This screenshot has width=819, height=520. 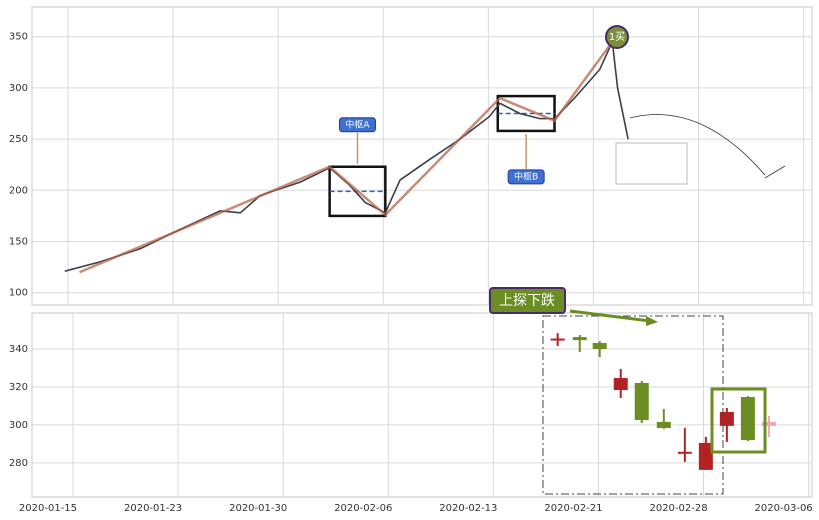 What do you see at coordinates (18, 293) in the screenshot?
I see `y-tick-label: 100` at bounding box center [18, 293].